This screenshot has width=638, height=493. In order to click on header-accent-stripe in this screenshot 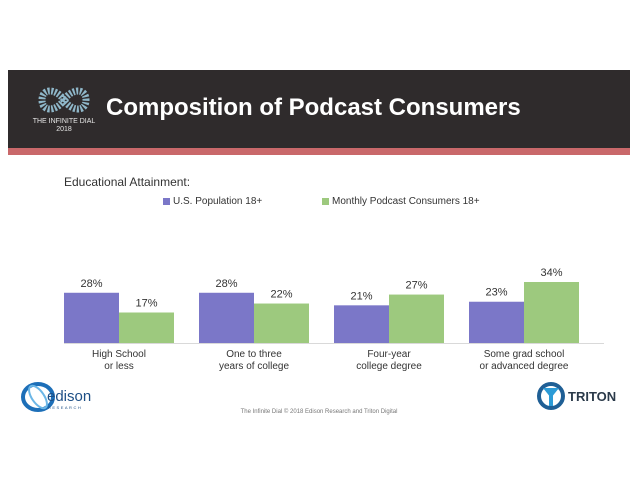, I will do `click(319, 151)`.